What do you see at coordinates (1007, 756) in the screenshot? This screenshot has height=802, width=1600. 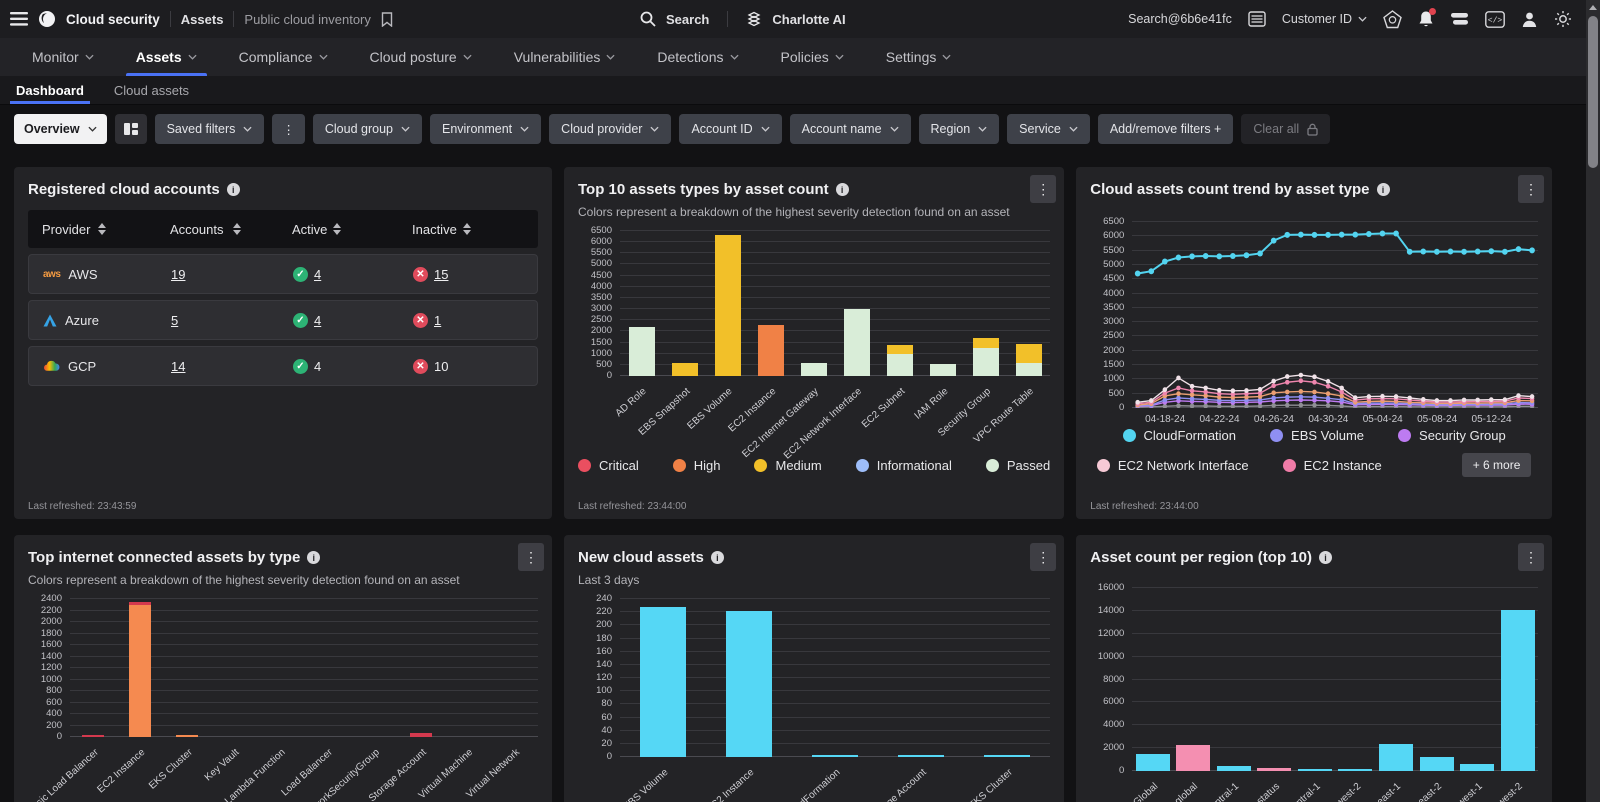 I see `chart-bar-eks-cluster` at bounding box center [1007, 756].